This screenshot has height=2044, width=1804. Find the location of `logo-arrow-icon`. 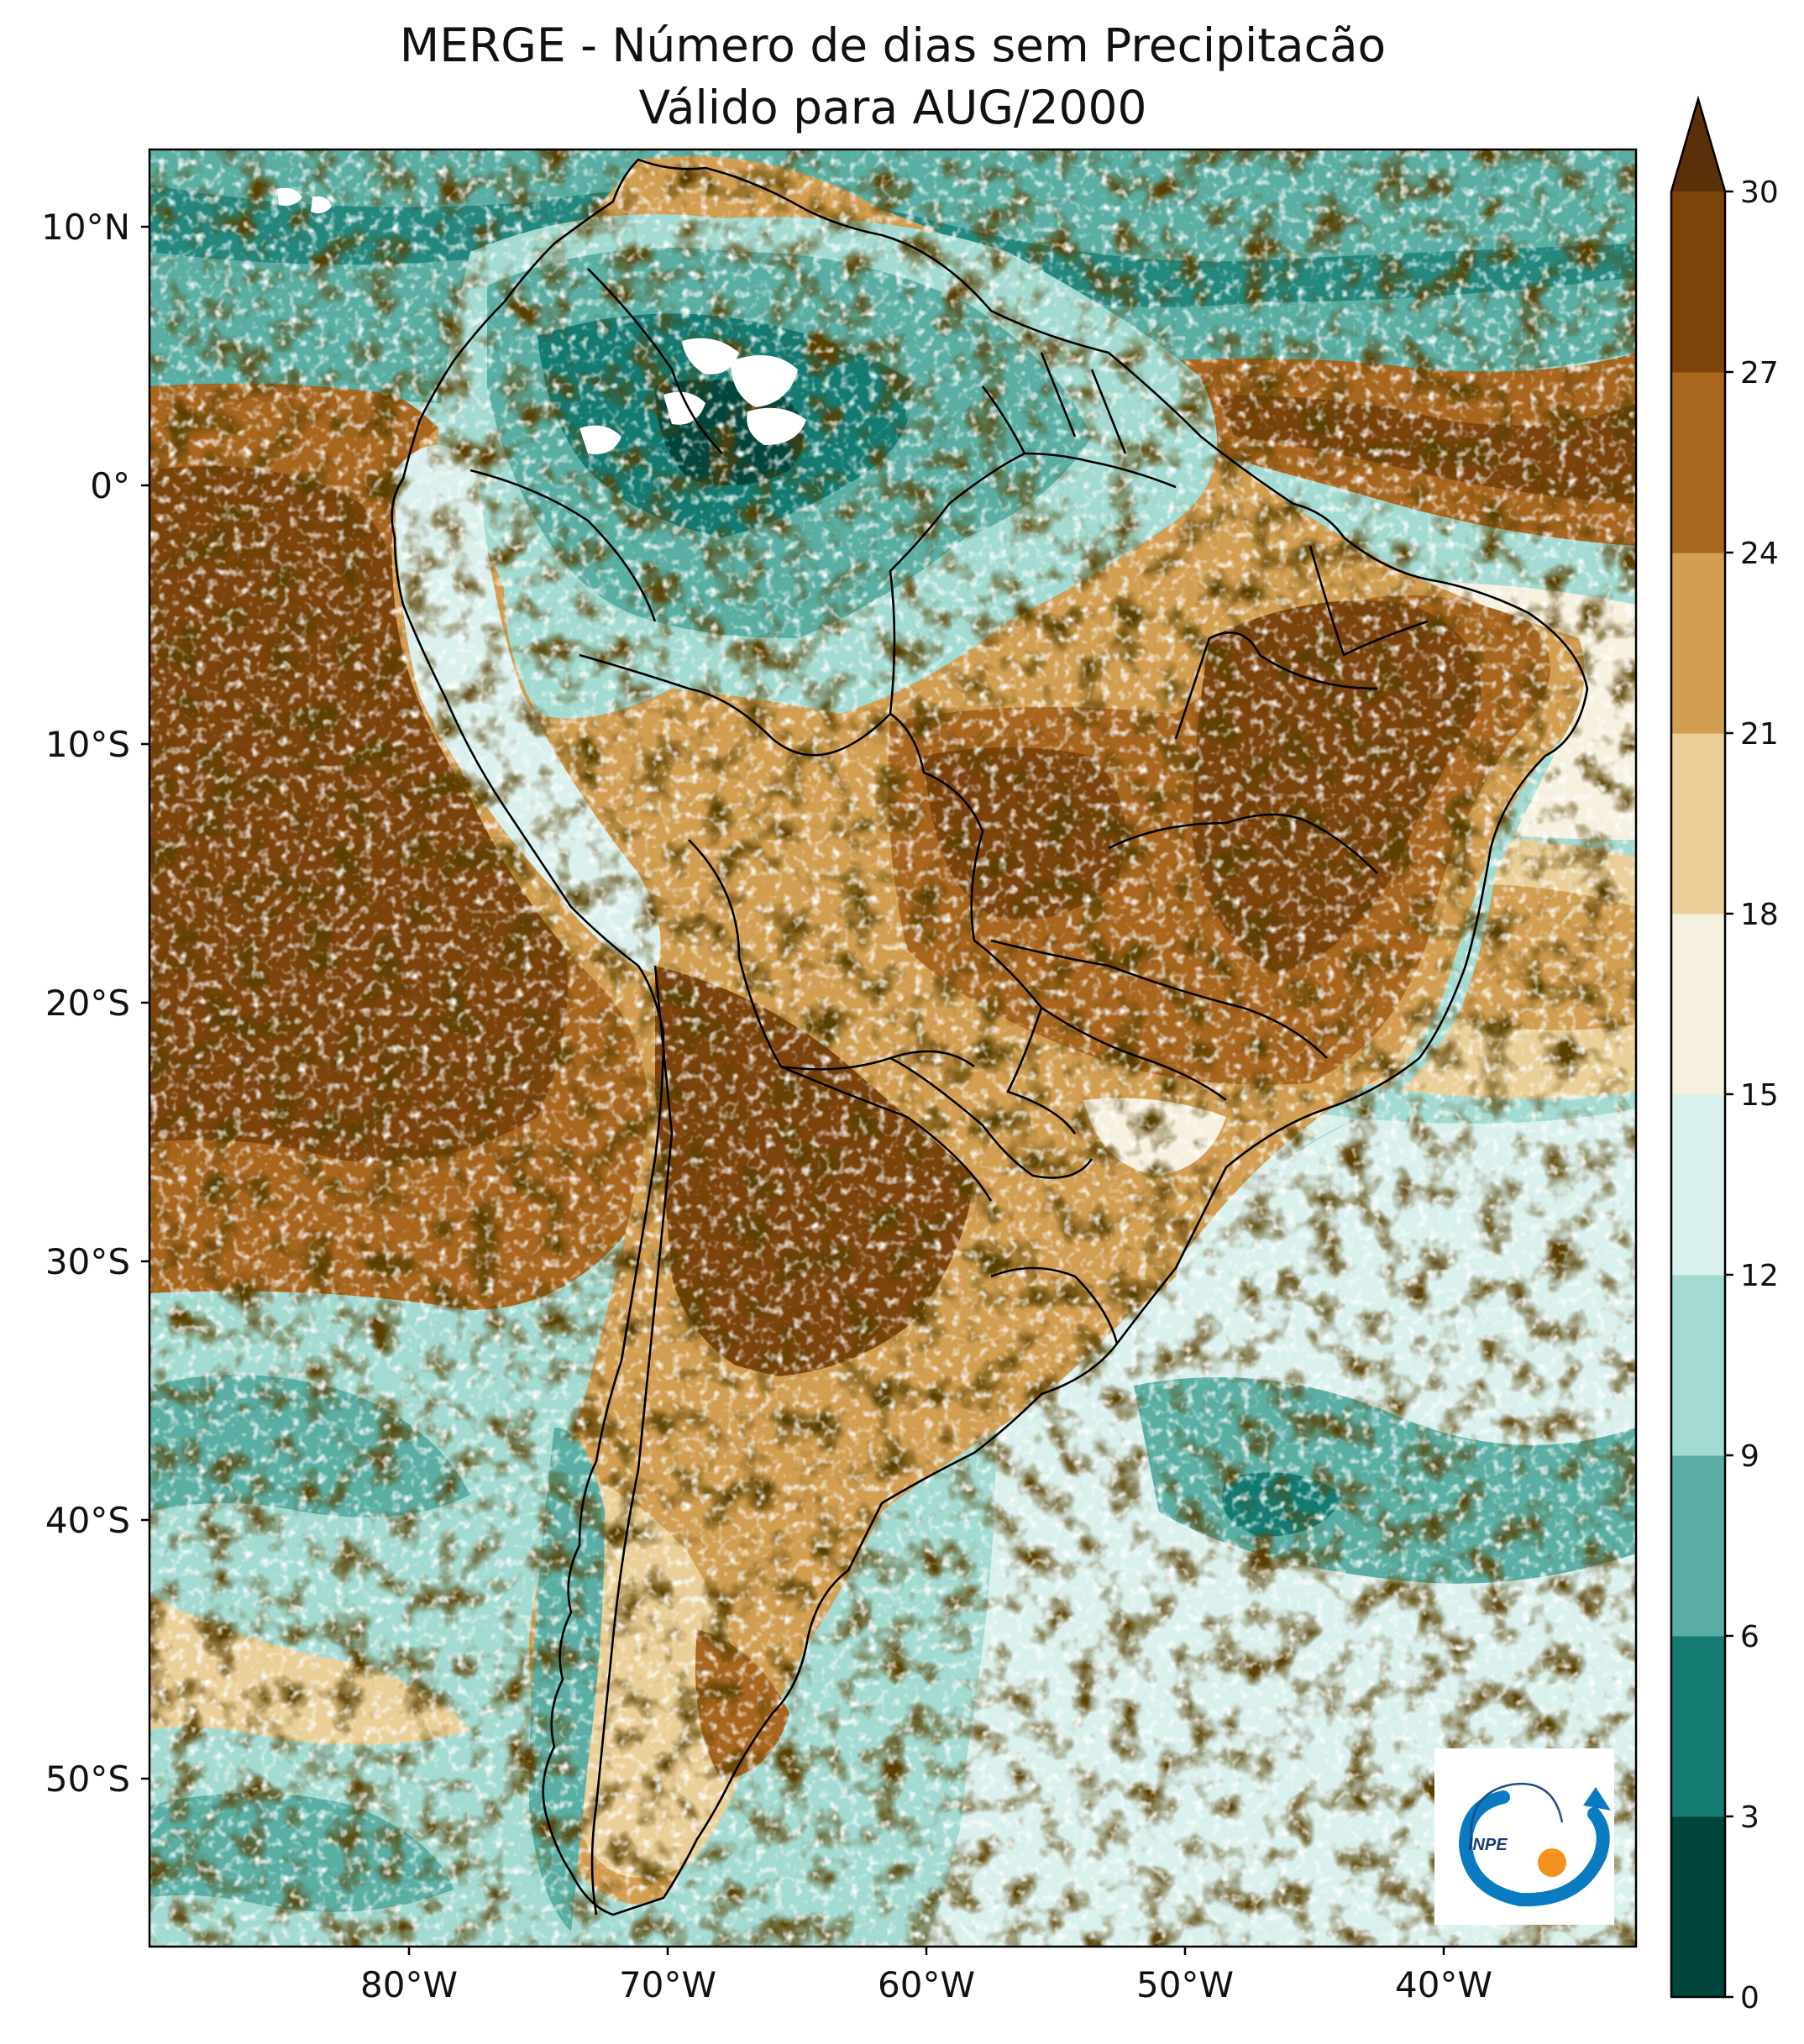

logo-arrow-icon is located at coordinates (1597, 1799).